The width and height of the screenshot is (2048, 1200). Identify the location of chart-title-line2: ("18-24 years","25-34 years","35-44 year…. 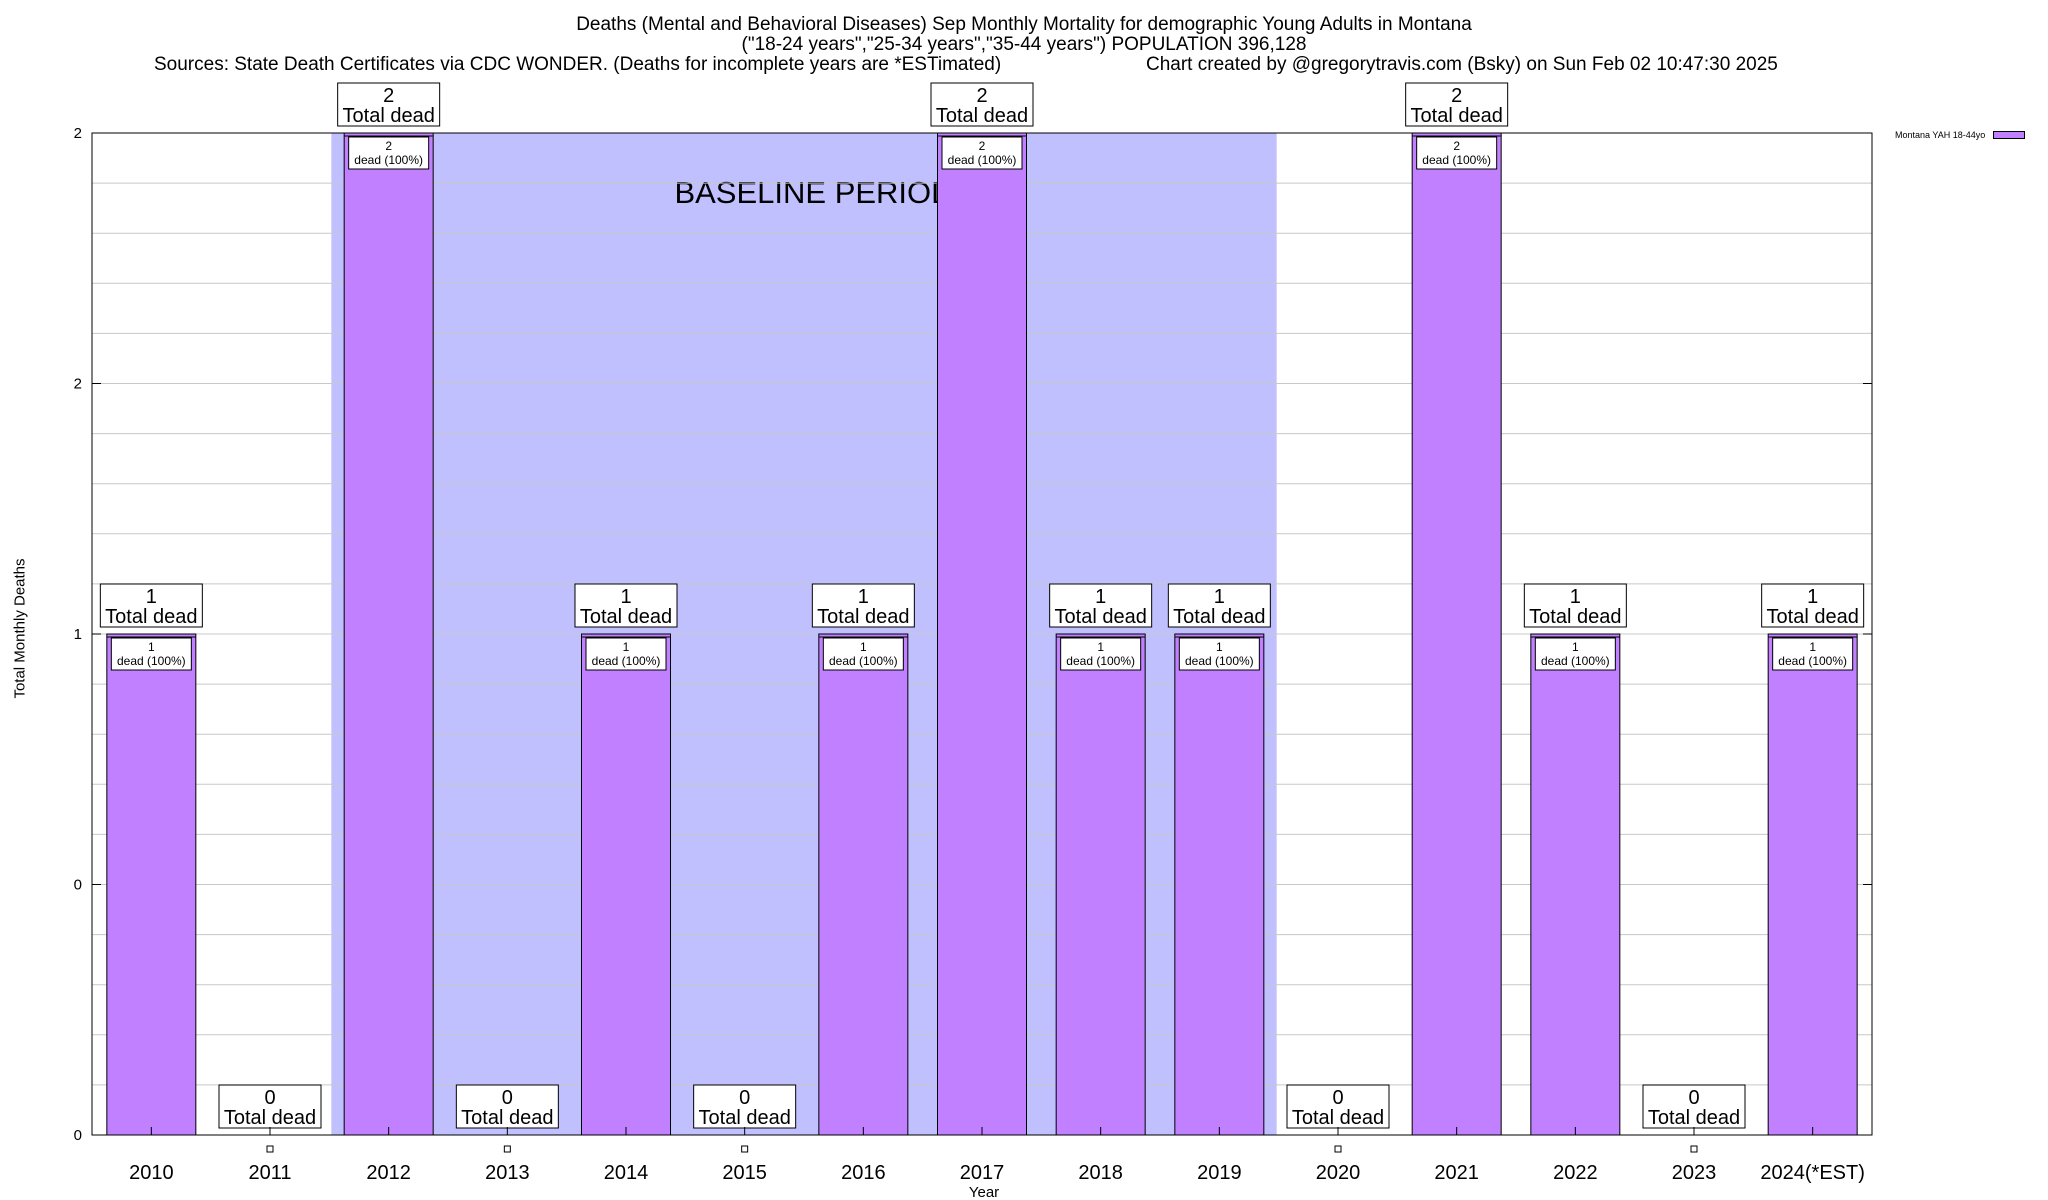
(1024, 44).